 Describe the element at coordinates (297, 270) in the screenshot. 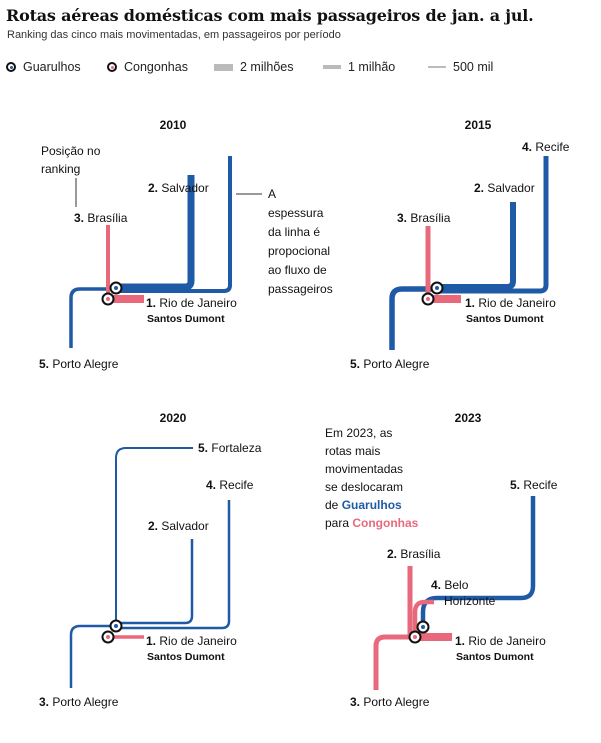

I see `width-note-line-5: ao fluxo de` at that location.